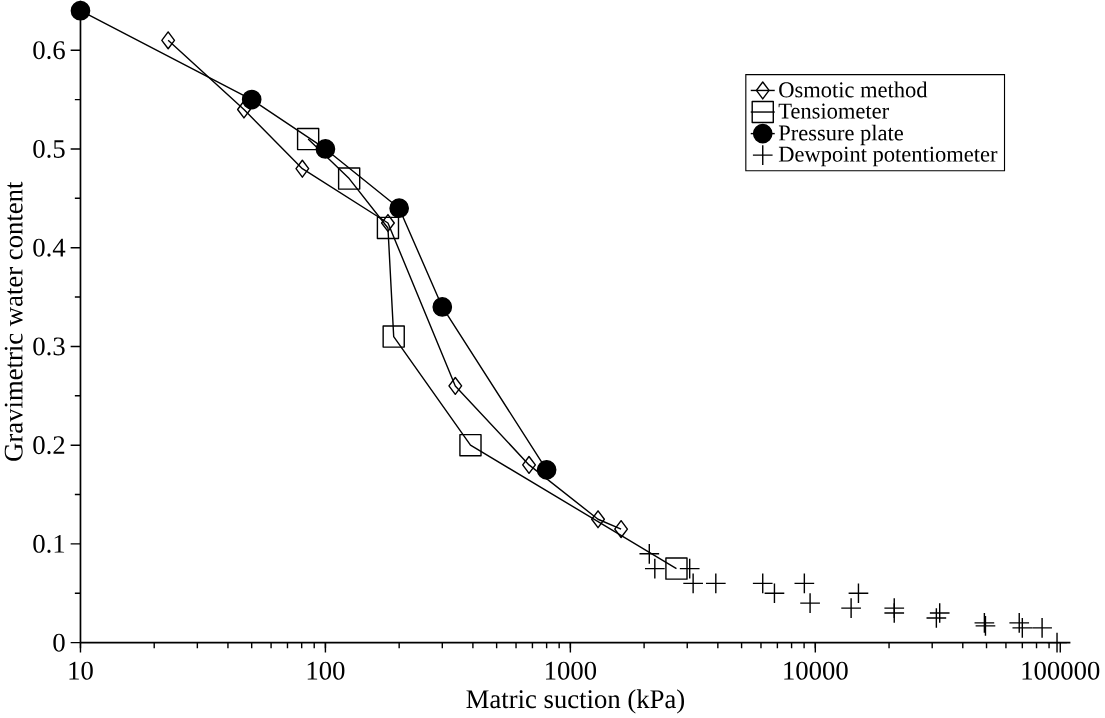 The image size is (1105, 718). What do you see at coordinates (833, 111) in the screenshot?
I see `legend-label: Tensiometer` at bounding box center [833, 111].